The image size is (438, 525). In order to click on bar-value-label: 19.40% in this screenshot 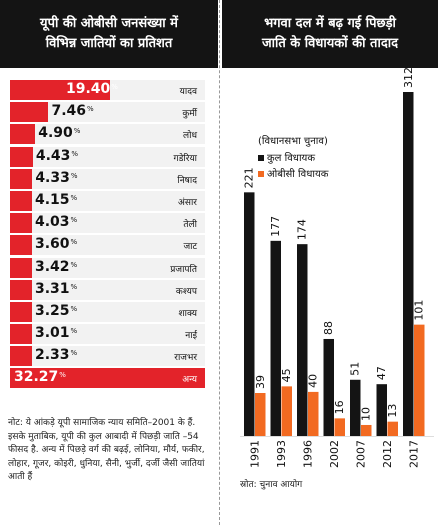, I will do `click(92, 89)`.